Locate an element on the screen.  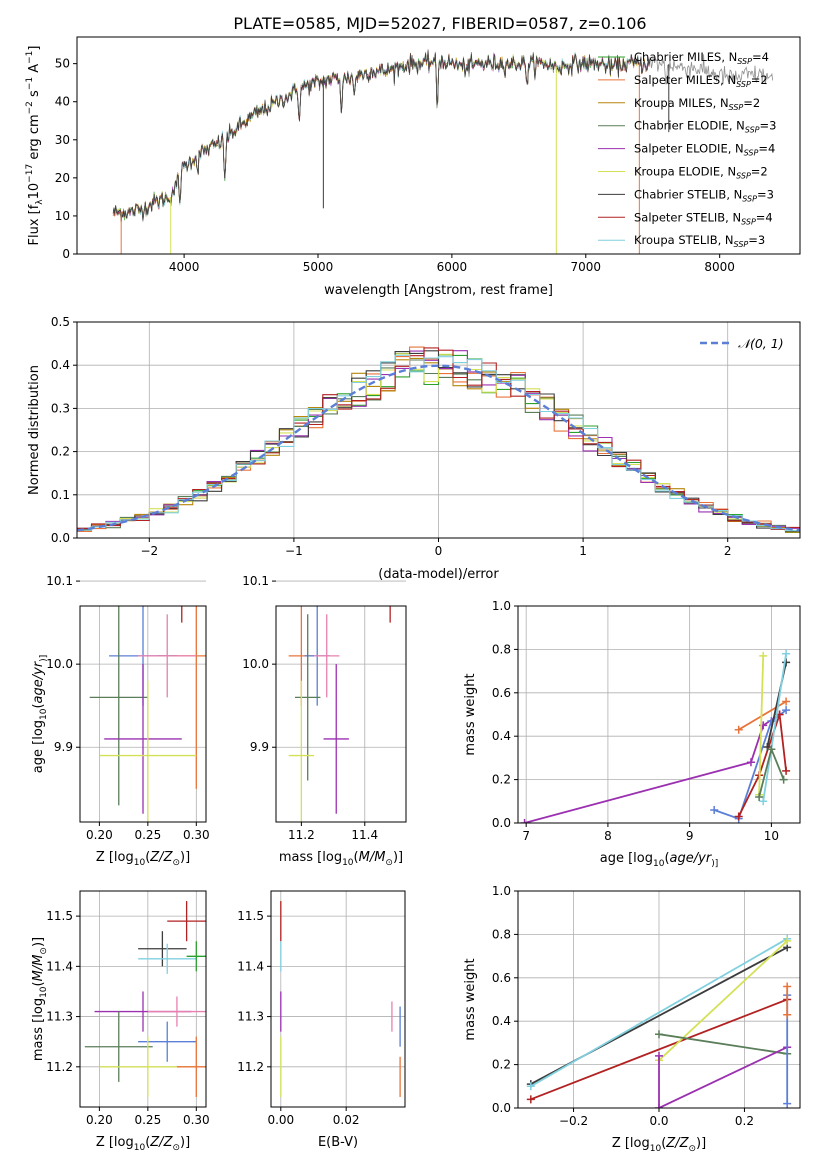
x-tick-label: 9 is located at coordinates (690, 836).